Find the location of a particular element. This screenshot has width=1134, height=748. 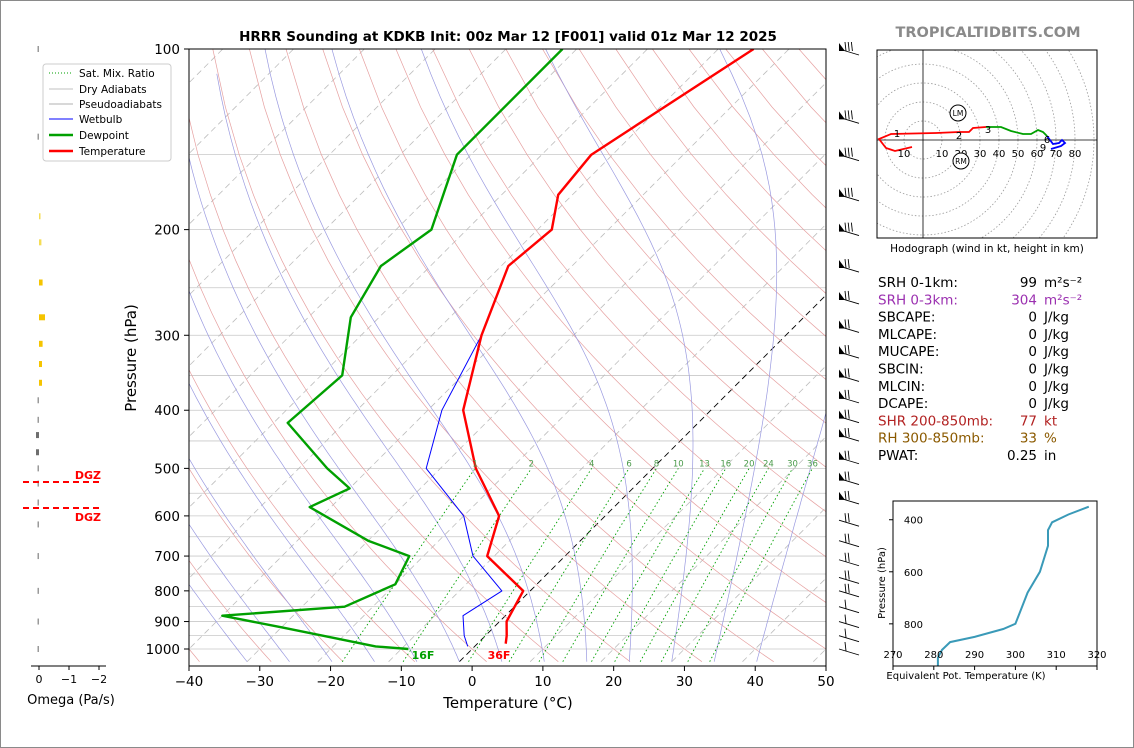

legend-dewpoint-label: Dewpoint is located at coordinates (104, 136).